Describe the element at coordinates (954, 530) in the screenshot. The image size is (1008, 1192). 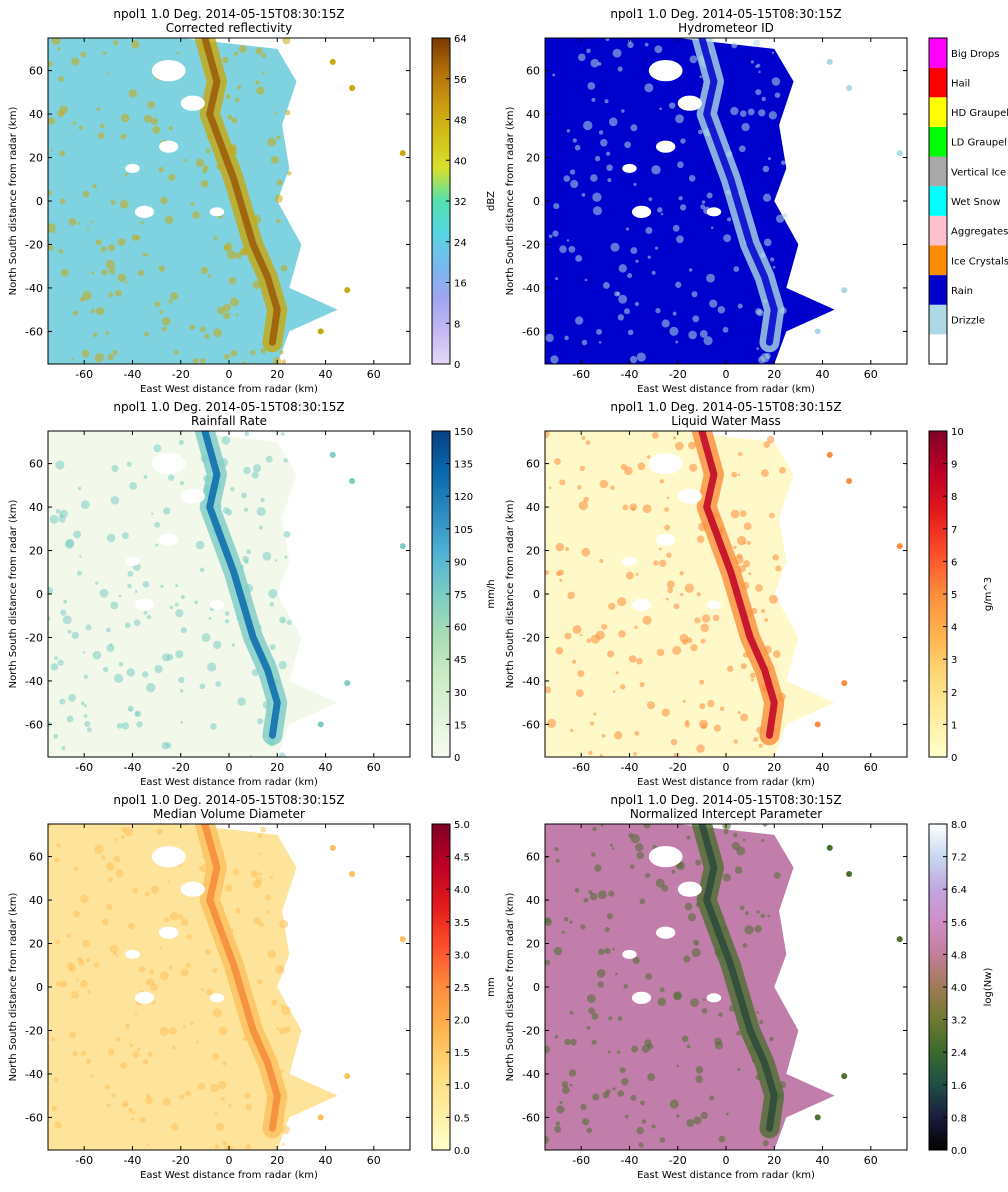
I see `colorbar-tick-label: 7` at that location.